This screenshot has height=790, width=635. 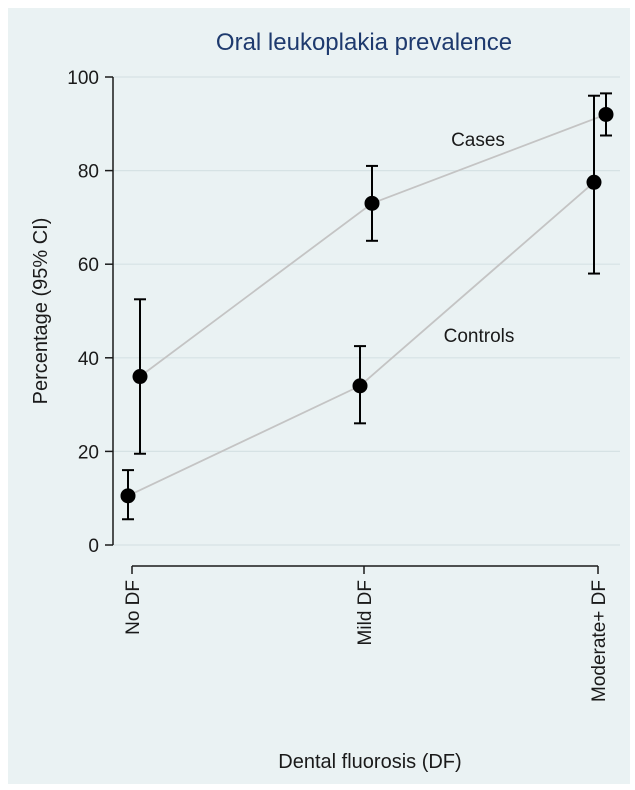 I want to click on x-tick-label-0: No DF, so click(x=133, y=607).